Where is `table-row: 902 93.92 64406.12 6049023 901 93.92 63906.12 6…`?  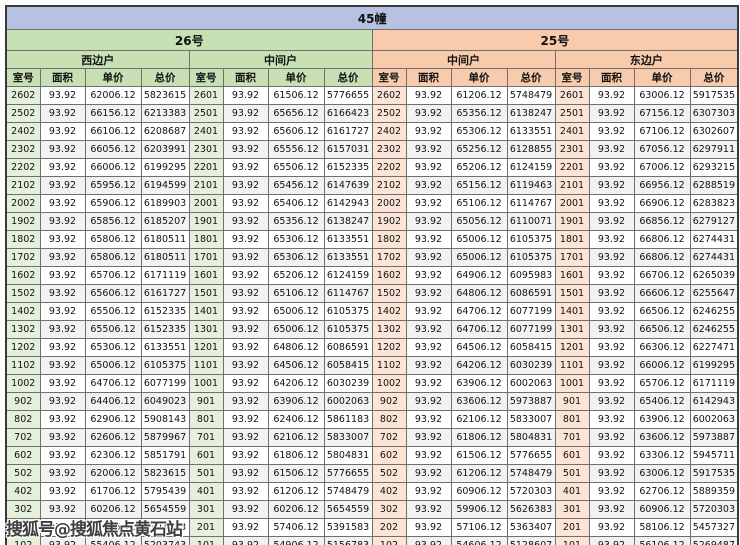 table-row: 902 93.92 64406.12 6049023 901 93.92 63906.12 6… is located at coordinates (372, 401).